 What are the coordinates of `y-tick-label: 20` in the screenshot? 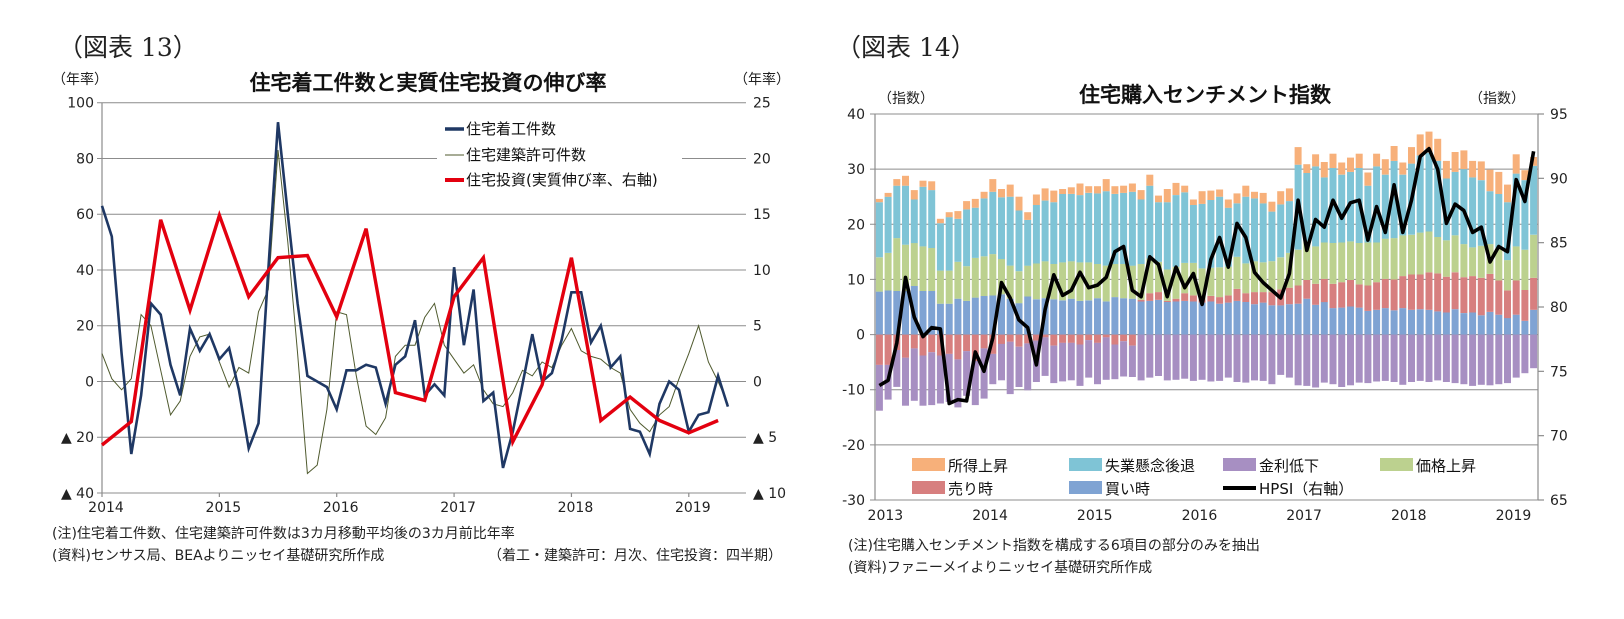 It's located at (856, 225).